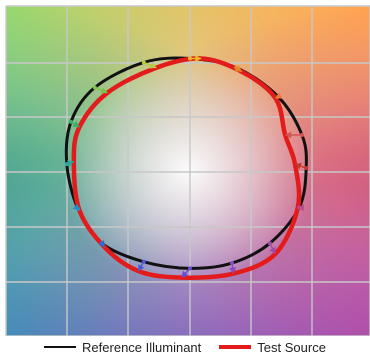  I want to click on legend-item-reference: Reference Illuminant, so click(122, 347).